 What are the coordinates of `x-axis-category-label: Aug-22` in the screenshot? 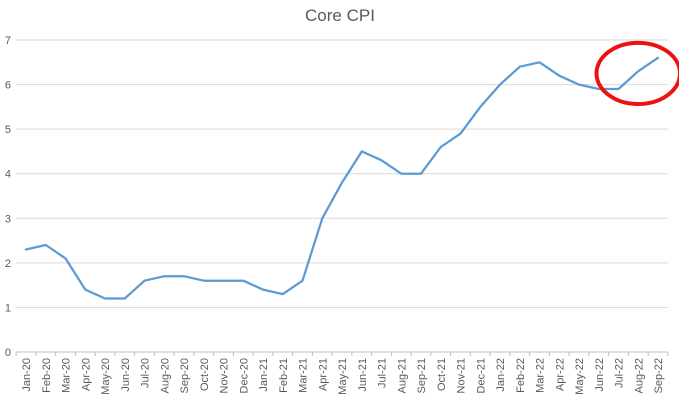 It's located at (639, 375).